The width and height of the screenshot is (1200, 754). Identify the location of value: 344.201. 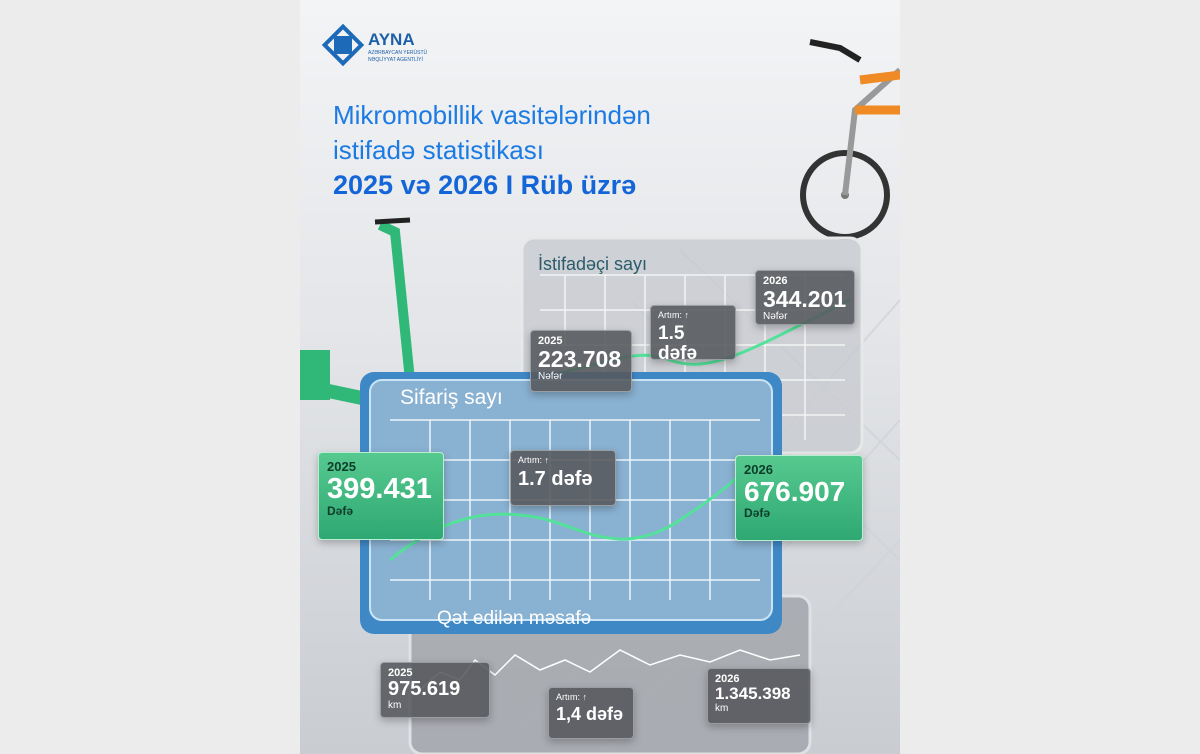
(805, 299).